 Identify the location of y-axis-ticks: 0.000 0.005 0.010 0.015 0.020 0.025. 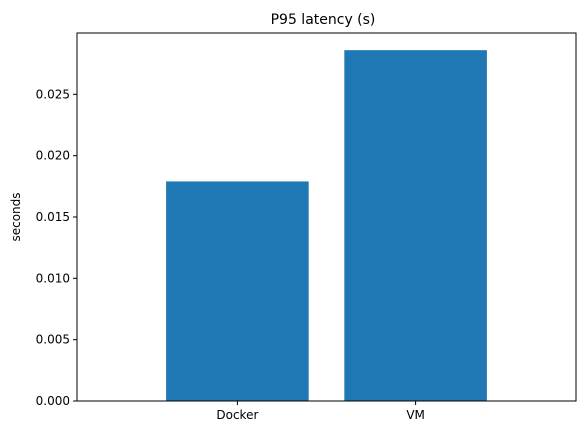
(56, 247).